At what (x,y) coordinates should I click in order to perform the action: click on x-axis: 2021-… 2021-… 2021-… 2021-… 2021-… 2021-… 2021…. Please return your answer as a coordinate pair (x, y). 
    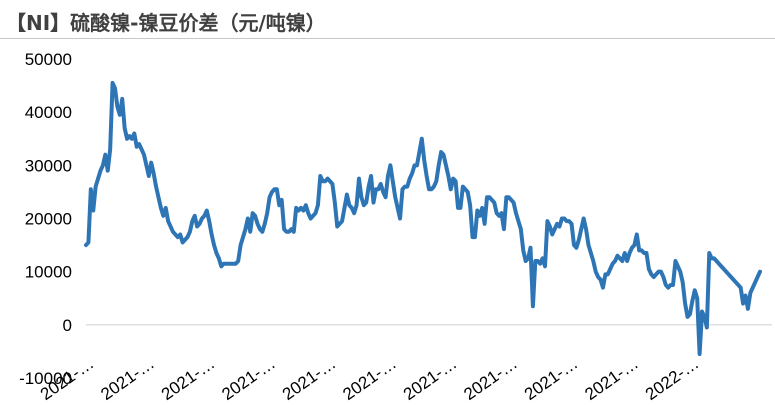
    Looking at the image, I should click on (369, 379).